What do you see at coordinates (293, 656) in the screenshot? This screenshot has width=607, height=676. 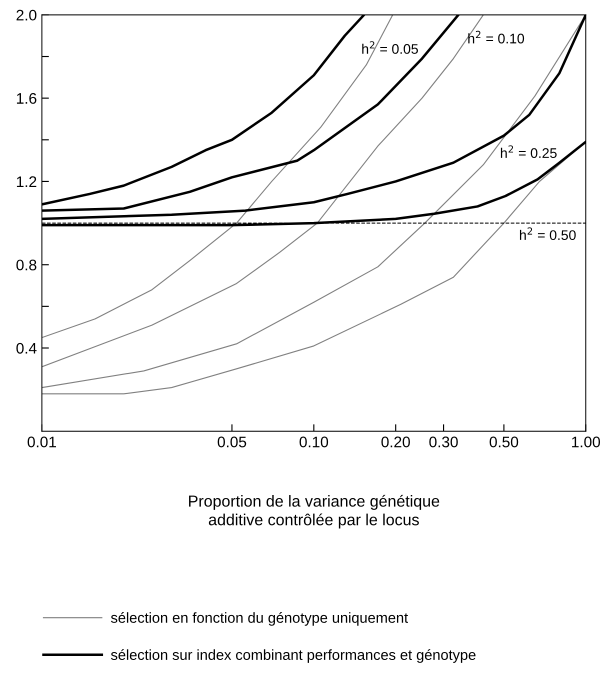 I see `legend-label: sélection sur index combinant performances et génotype` at bounding box center [293, 656].